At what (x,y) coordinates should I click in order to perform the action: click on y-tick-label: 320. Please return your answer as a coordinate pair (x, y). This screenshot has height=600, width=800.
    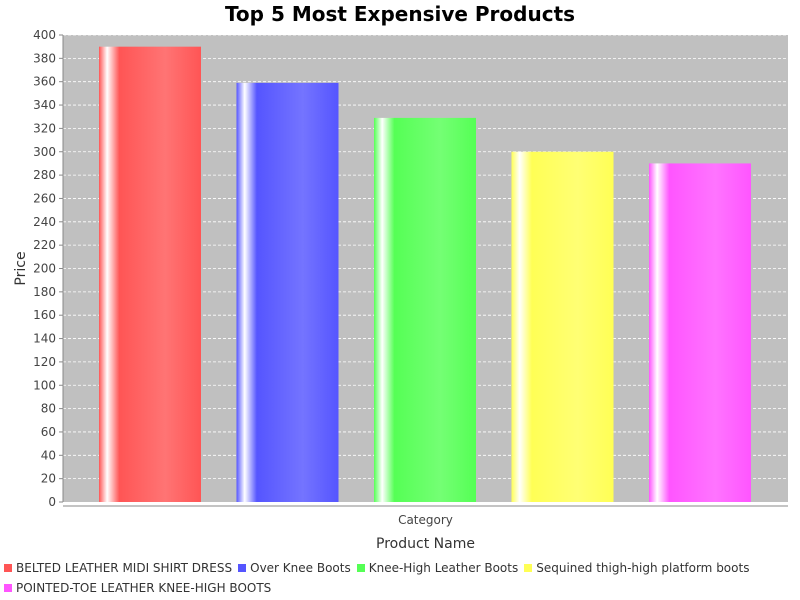
    Looking at the image, I should click on (44, 128).